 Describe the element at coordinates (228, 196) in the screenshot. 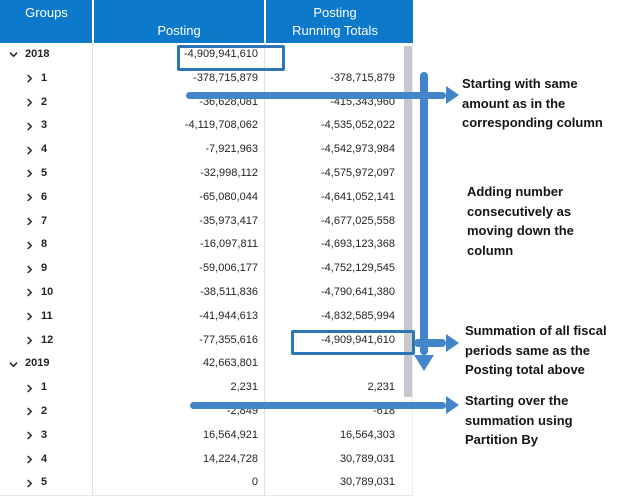

I see `posting-cell: -65,080,044` at that location.